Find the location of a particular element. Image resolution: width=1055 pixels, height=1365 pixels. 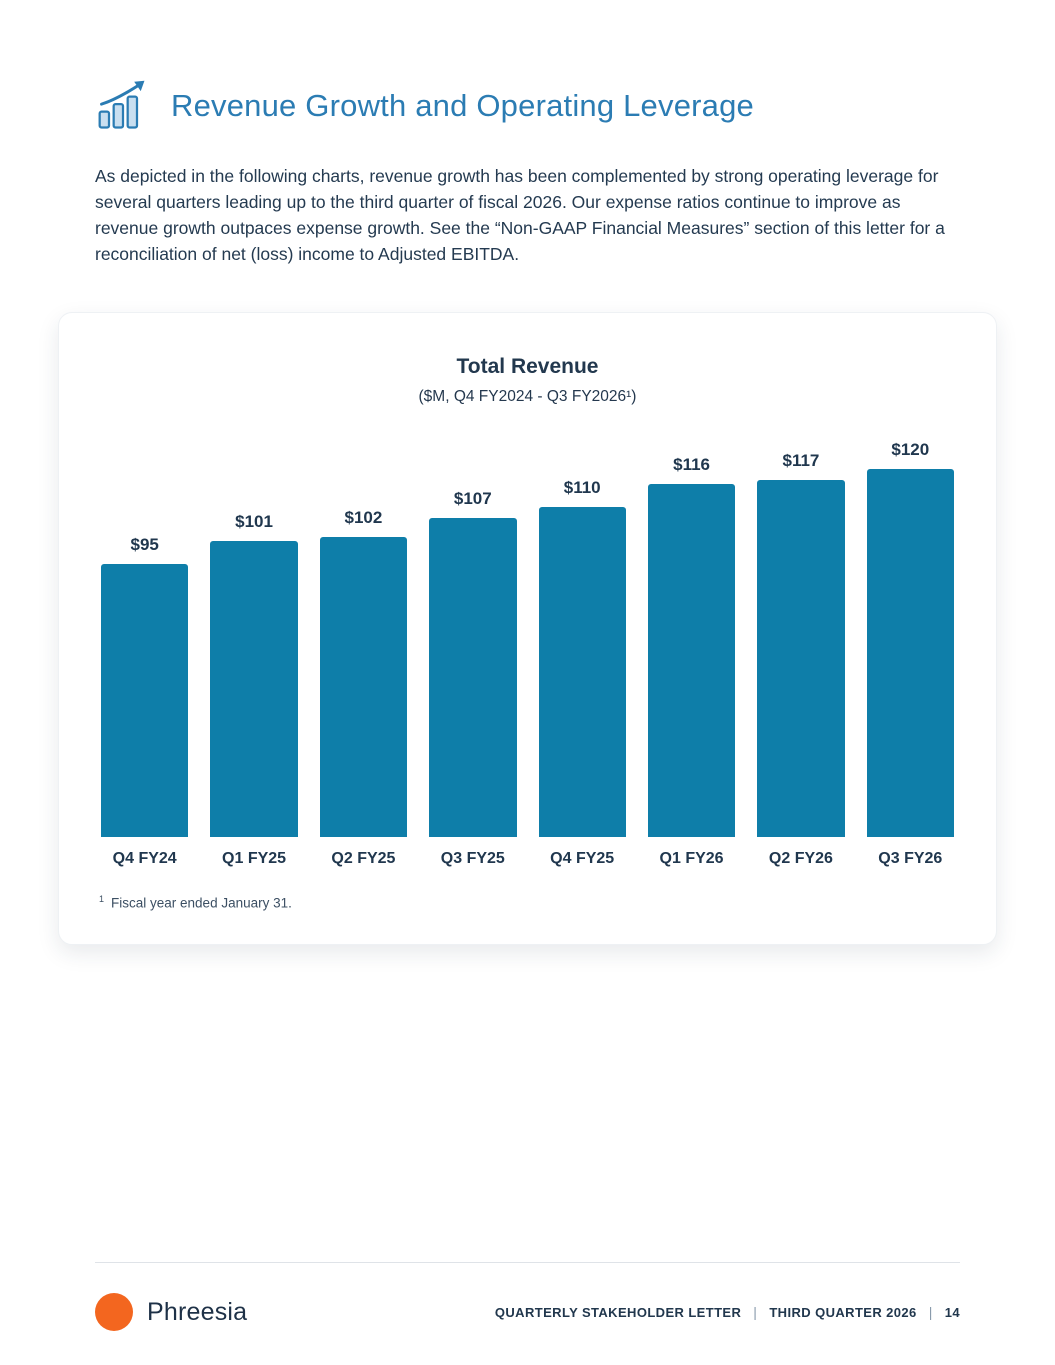

bar-category-label: Q3 FY26 is located at coordinates (910, 858).